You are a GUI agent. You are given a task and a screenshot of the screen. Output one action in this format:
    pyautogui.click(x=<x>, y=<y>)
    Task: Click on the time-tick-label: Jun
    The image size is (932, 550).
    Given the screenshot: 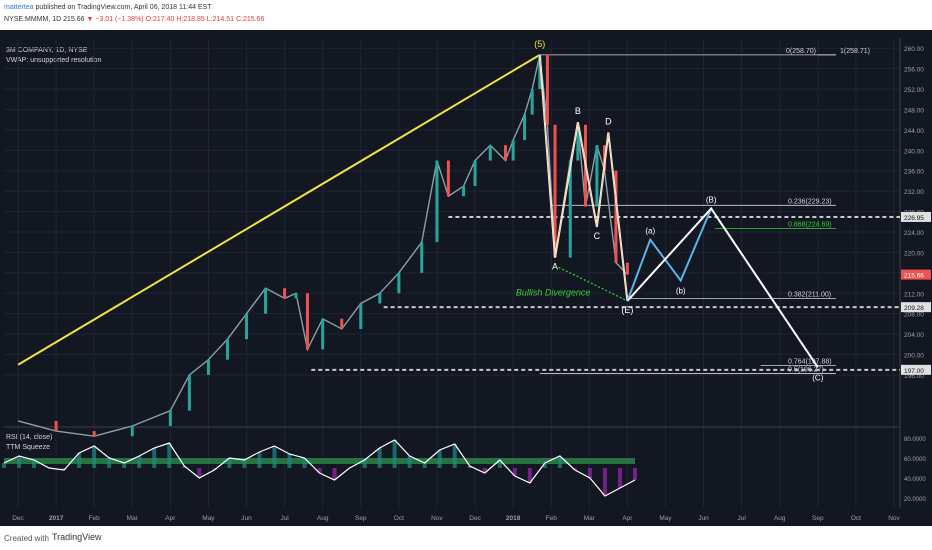 What is the action you would take?
    pyautogui.click(x=246, y=518)
    